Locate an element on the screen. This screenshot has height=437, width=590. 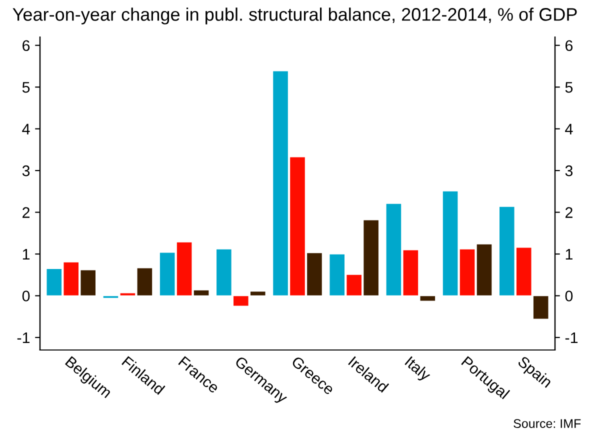
y2-tick-label: 4 is located at coordinates (569, 129).